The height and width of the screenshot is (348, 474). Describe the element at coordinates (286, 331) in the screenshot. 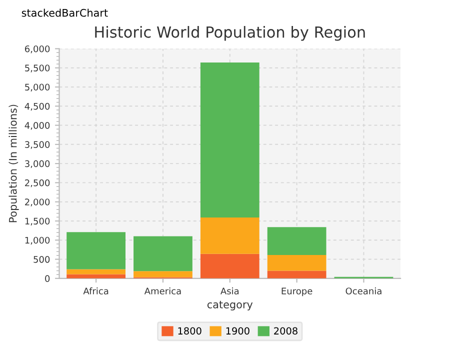

I see `legend-label: 2008` at that location.